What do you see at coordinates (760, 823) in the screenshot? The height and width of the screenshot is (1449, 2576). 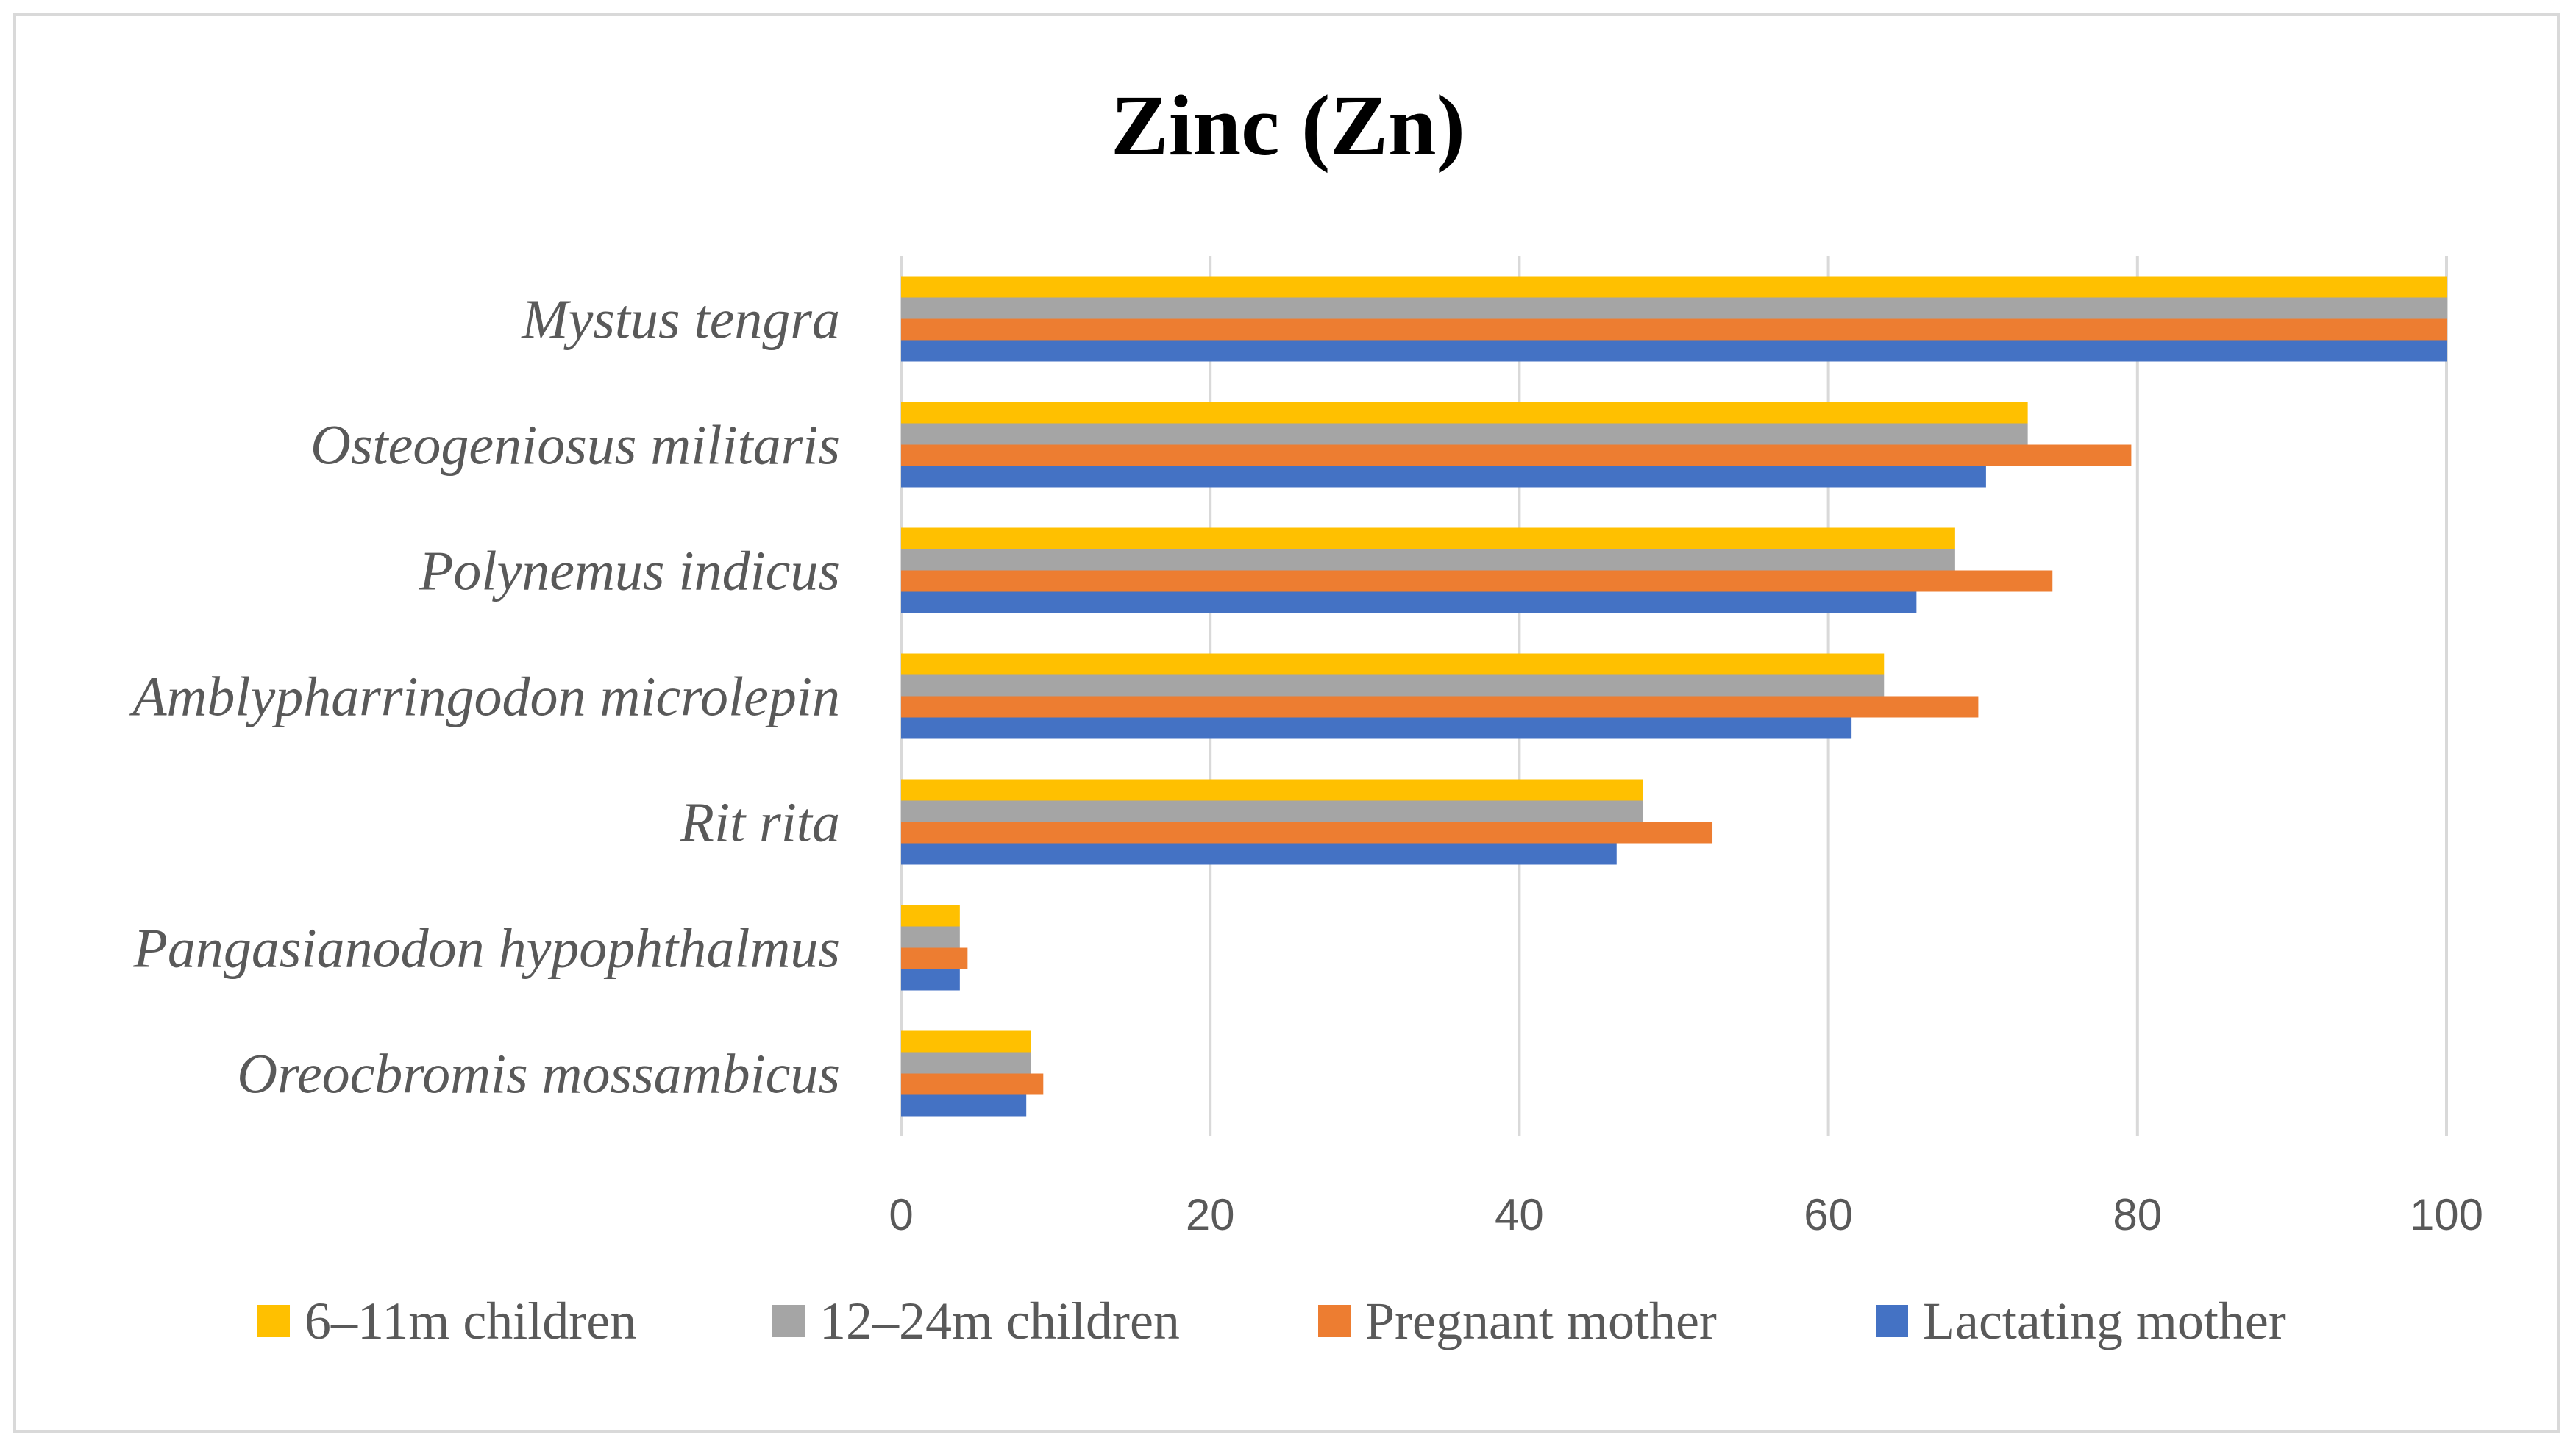 I see `category-label: Rit rita` at bounding box center [760, 823].